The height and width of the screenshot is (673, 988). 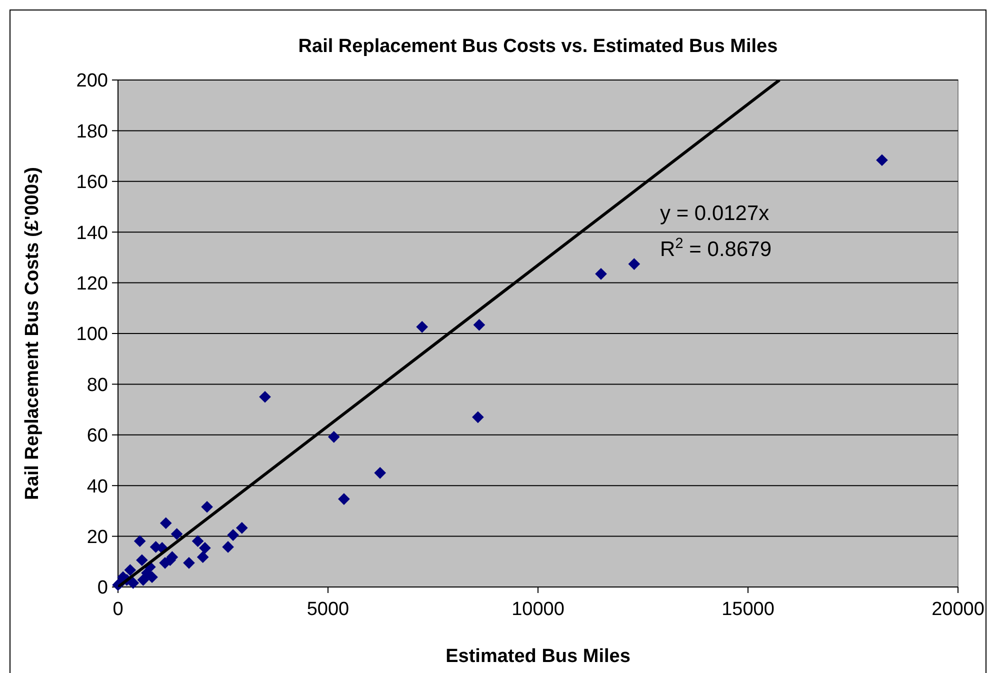 I want to click on y-tick-label: 60, so click(x=97, y=436).